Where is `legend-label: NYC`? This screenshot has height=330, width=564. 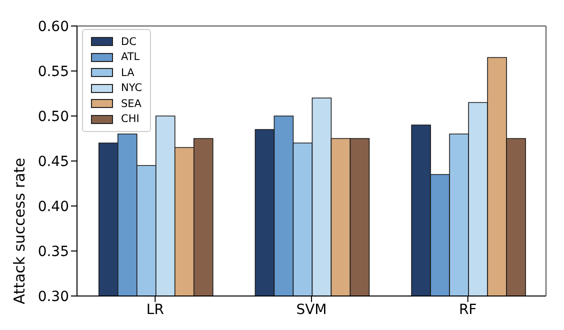
legend-label: NYC is located at coordinates (131, 88).